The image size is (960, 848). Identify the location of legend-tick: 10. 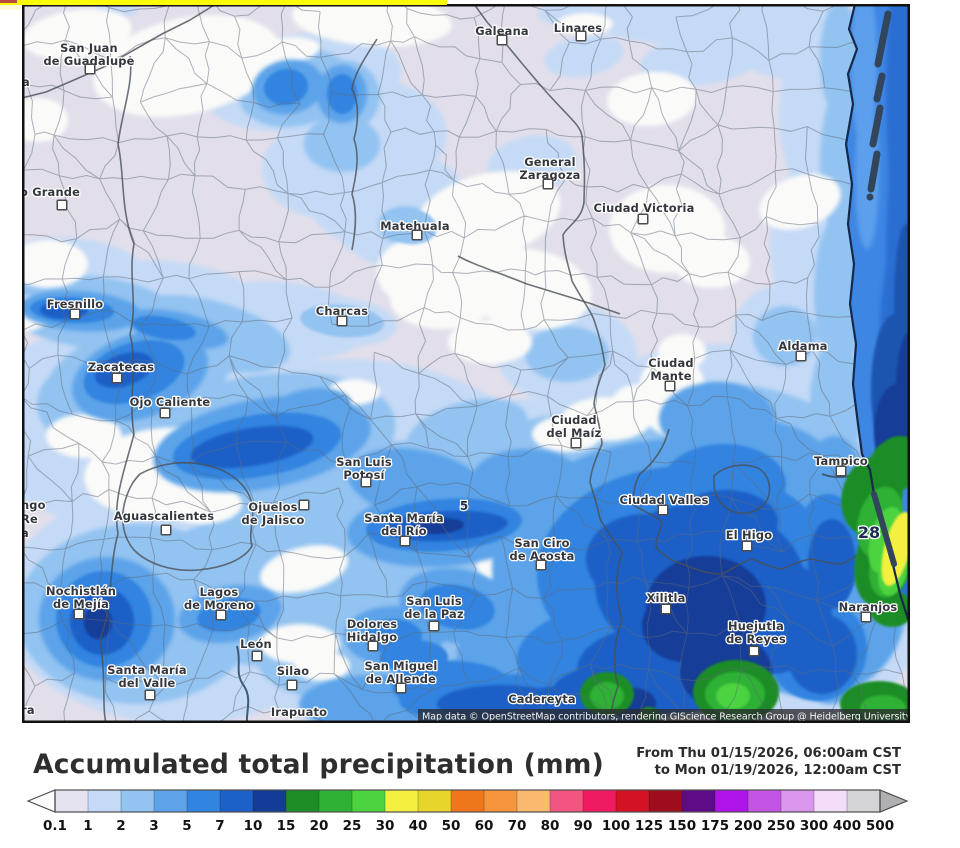
(253, 826).